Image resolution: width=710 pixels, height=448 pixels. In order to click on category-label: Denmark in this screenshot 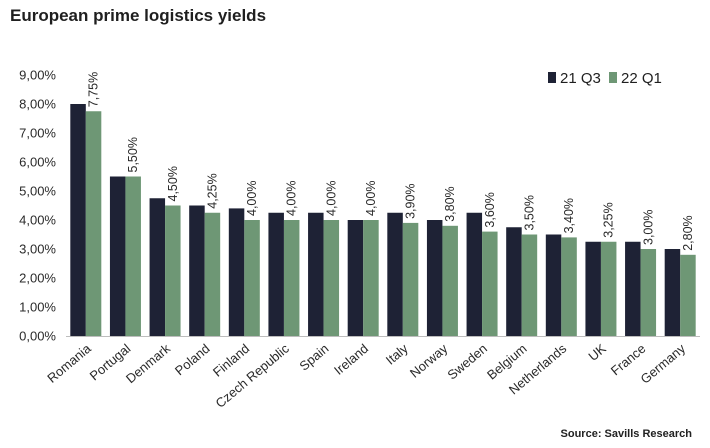, I will do `click(148, 363)`.